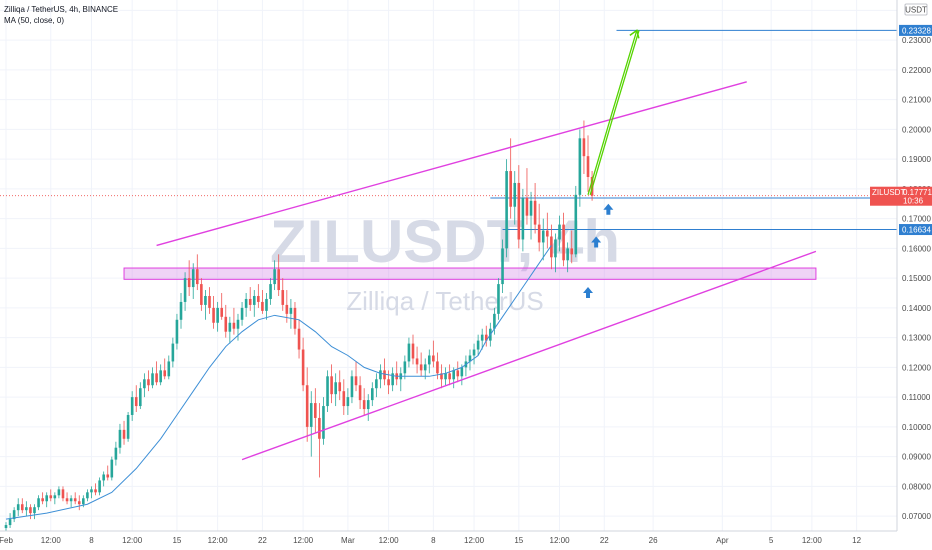 The width and height of the screenshot is (932, 550). Describe the element at coordinates (614, 113) in the screenshot. I see `projection-path` at that location.